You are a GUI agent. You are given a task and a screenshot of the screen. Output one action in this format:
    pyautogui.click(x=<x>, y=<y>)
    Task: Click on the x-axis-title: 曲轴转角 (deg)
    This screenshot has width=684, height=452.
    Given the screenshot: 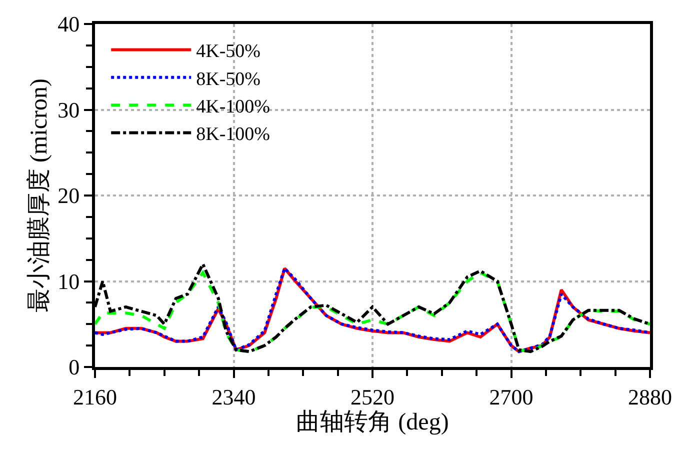 What is the action you would take?
    pyautogui.click(x=372, y=422)
    